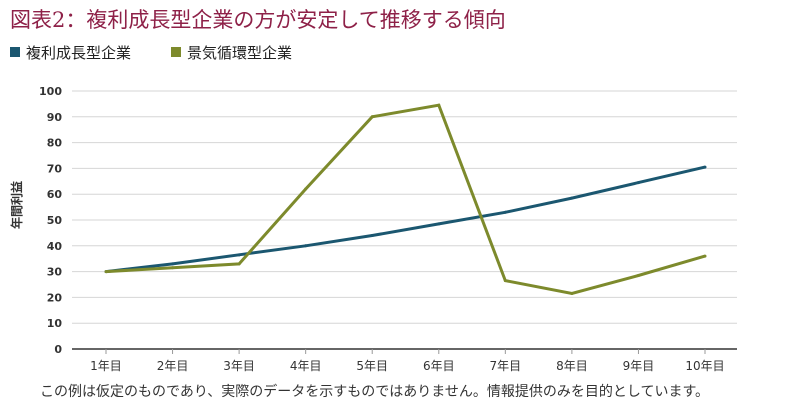  What do you see at coordinates (506, 366) in the screenshot?
I see `x-tick-label: 7年目` at bounding box center [506, 366].